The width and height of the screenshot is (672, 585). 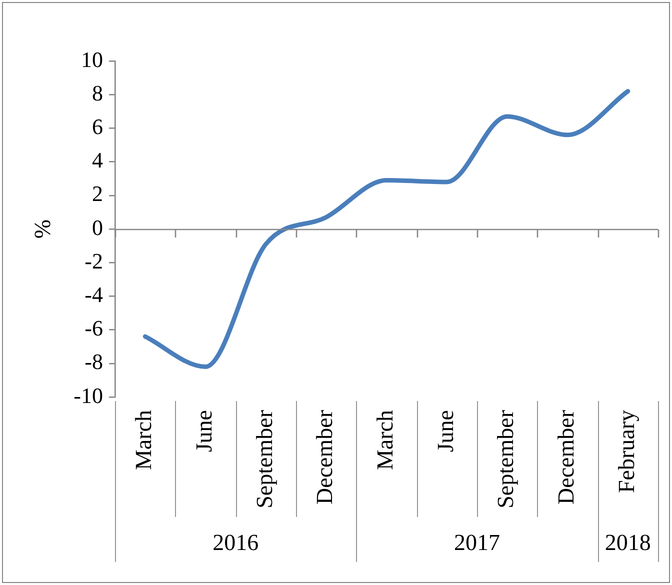 What do you see at coordinates (97, 160) in the screenshot?
I see `y-tick-label: 4` at bounding box center [97, 160].